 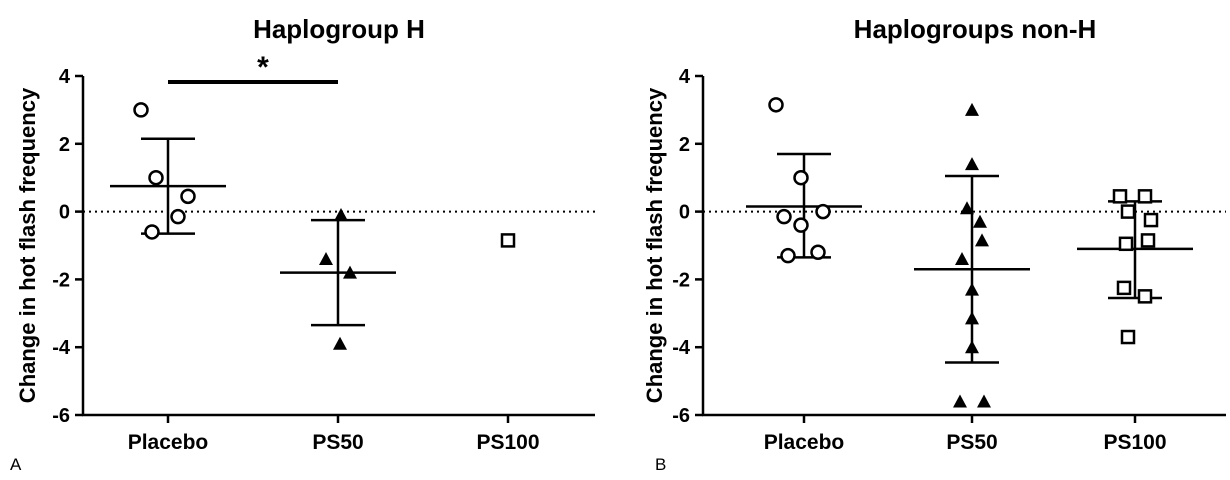 I want to click on chart-title: Haplogroup H, so click(x=339, y=29).